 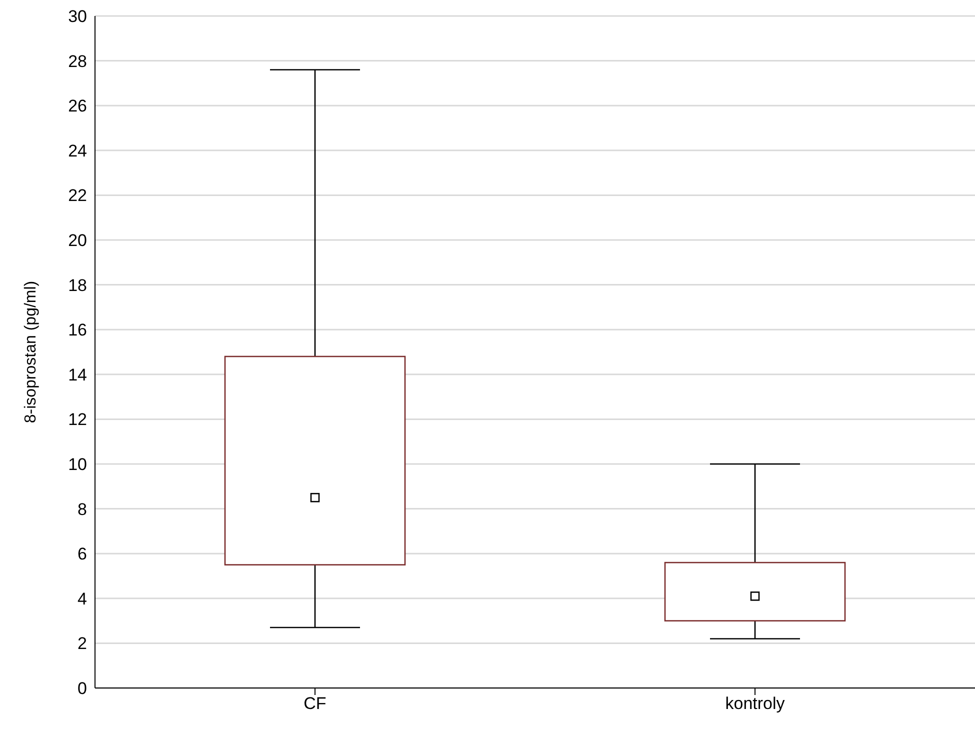 What do you see at coordinates (82, 598) in the screenshot?
I see `y-tick-label: 4` at bounding box center [82, 598].